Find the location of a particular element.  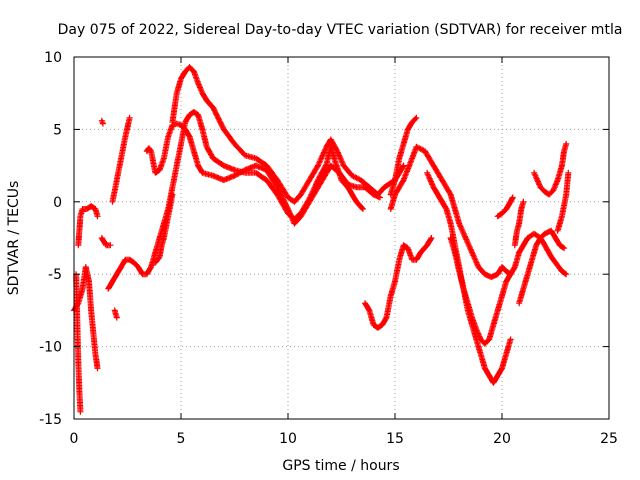

x-tick-label: 10 is located at coordinates (288, 439).